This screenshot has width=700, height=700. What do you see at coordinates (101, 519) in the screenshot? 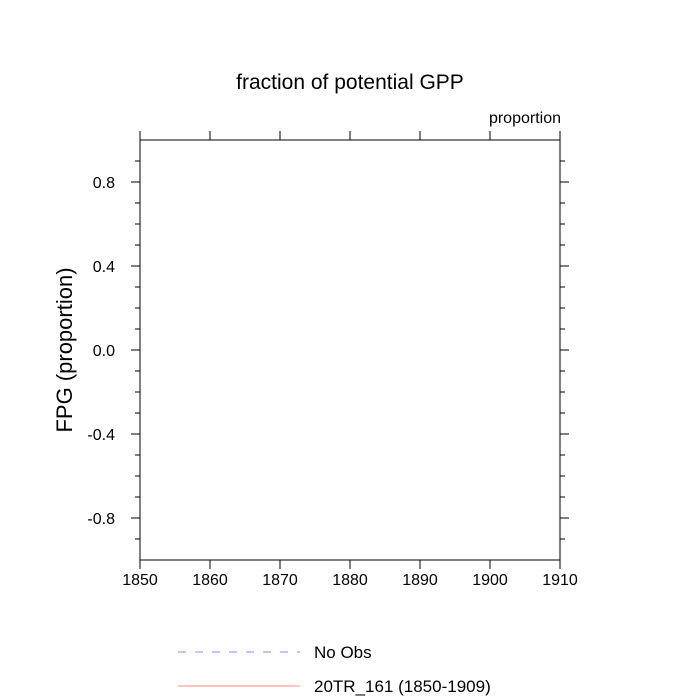
I see `y-tick-label: -0.8` at bounding box center [101, 519].